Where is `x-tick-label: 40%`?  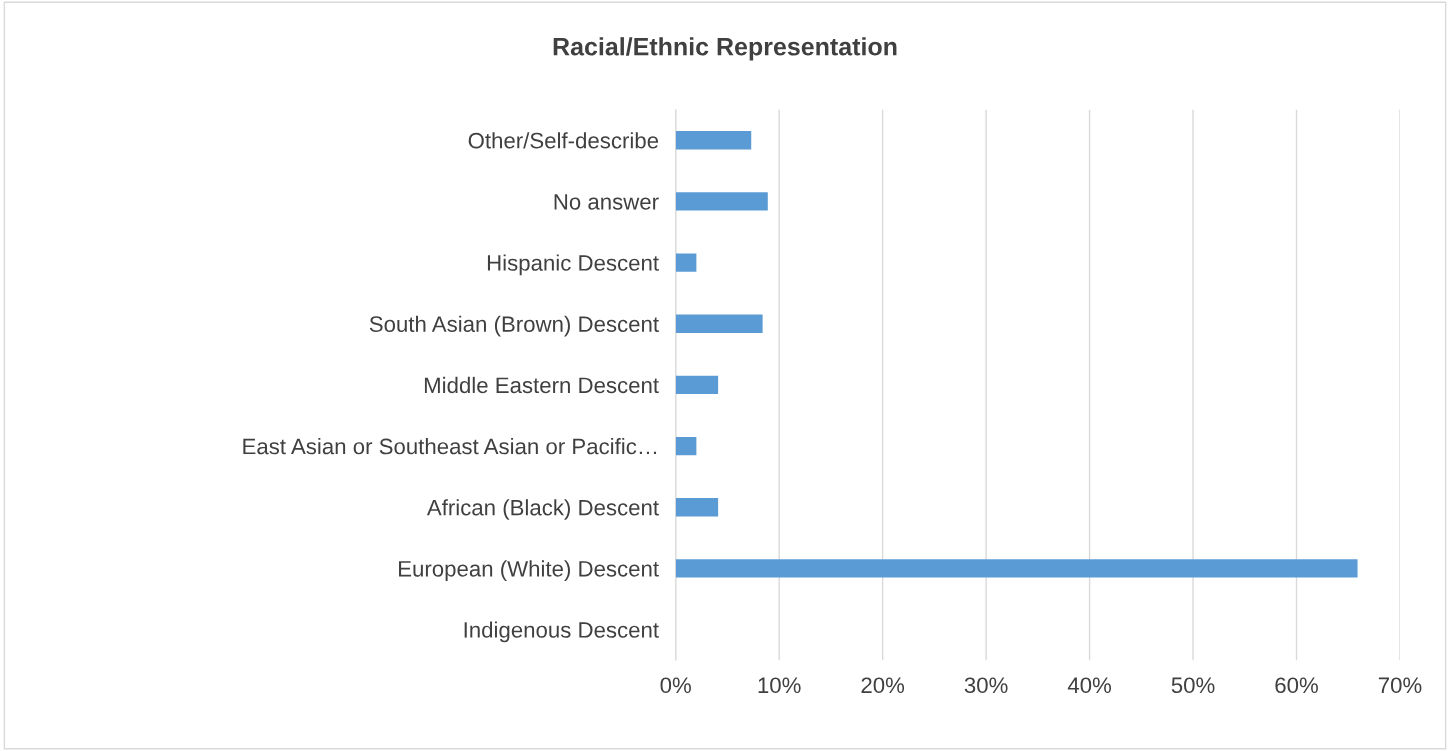
x-tick-label: 40% is located at coordinates (1089, 685).